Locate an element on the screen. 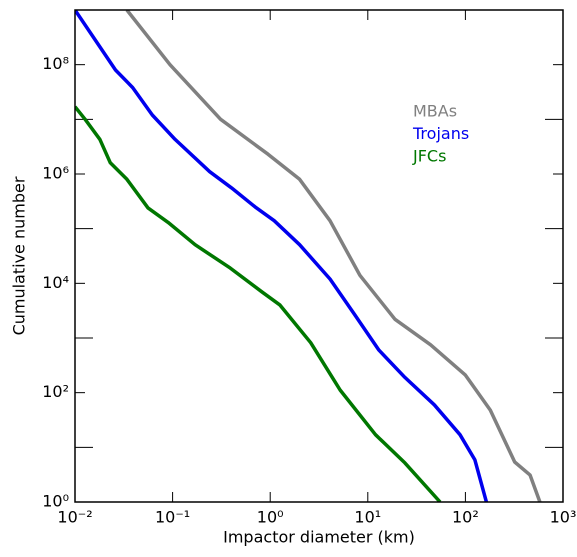 The height and width of the screenshot is (557, 577). y-tick-label: 10² is located at coordinates (55, 391).